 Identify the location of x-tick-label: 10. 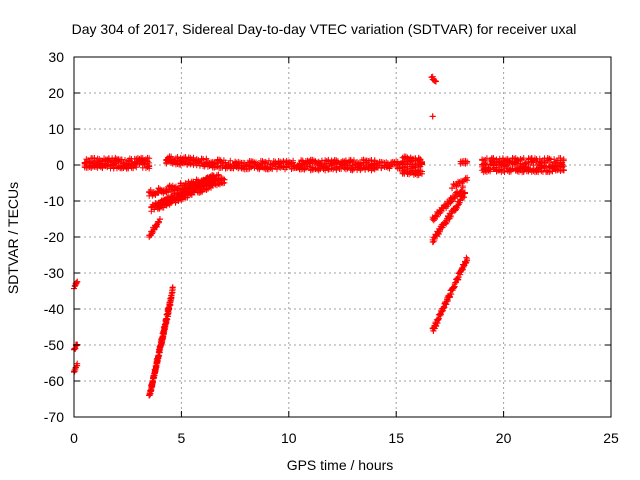
(289, 438).